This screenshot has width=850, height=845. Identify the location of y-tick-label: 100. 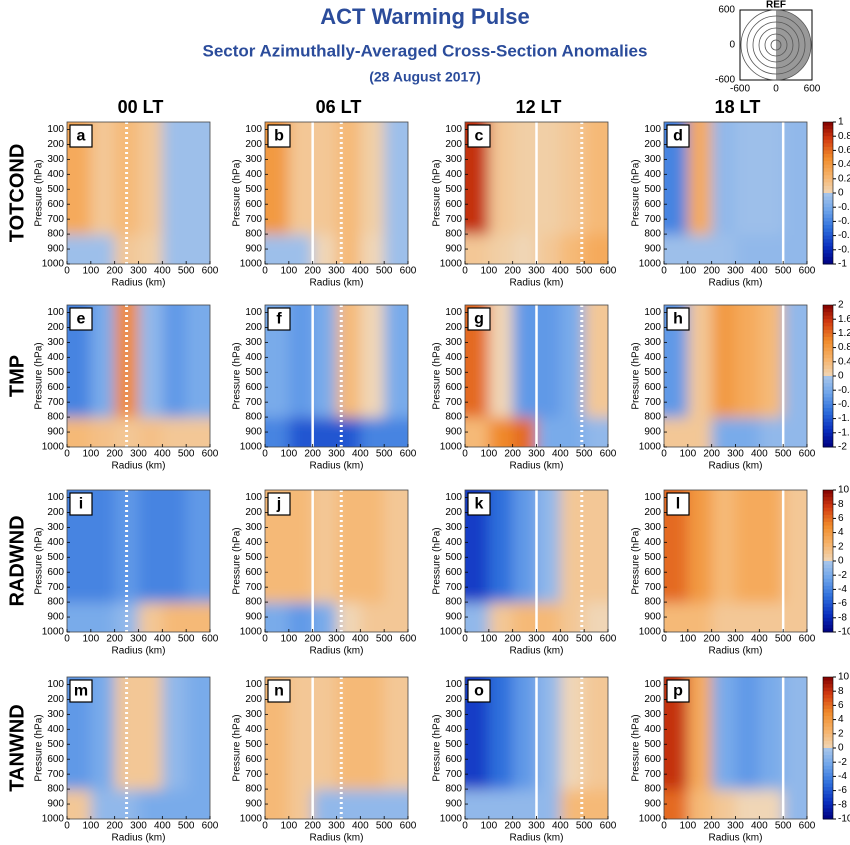
(253, 312).